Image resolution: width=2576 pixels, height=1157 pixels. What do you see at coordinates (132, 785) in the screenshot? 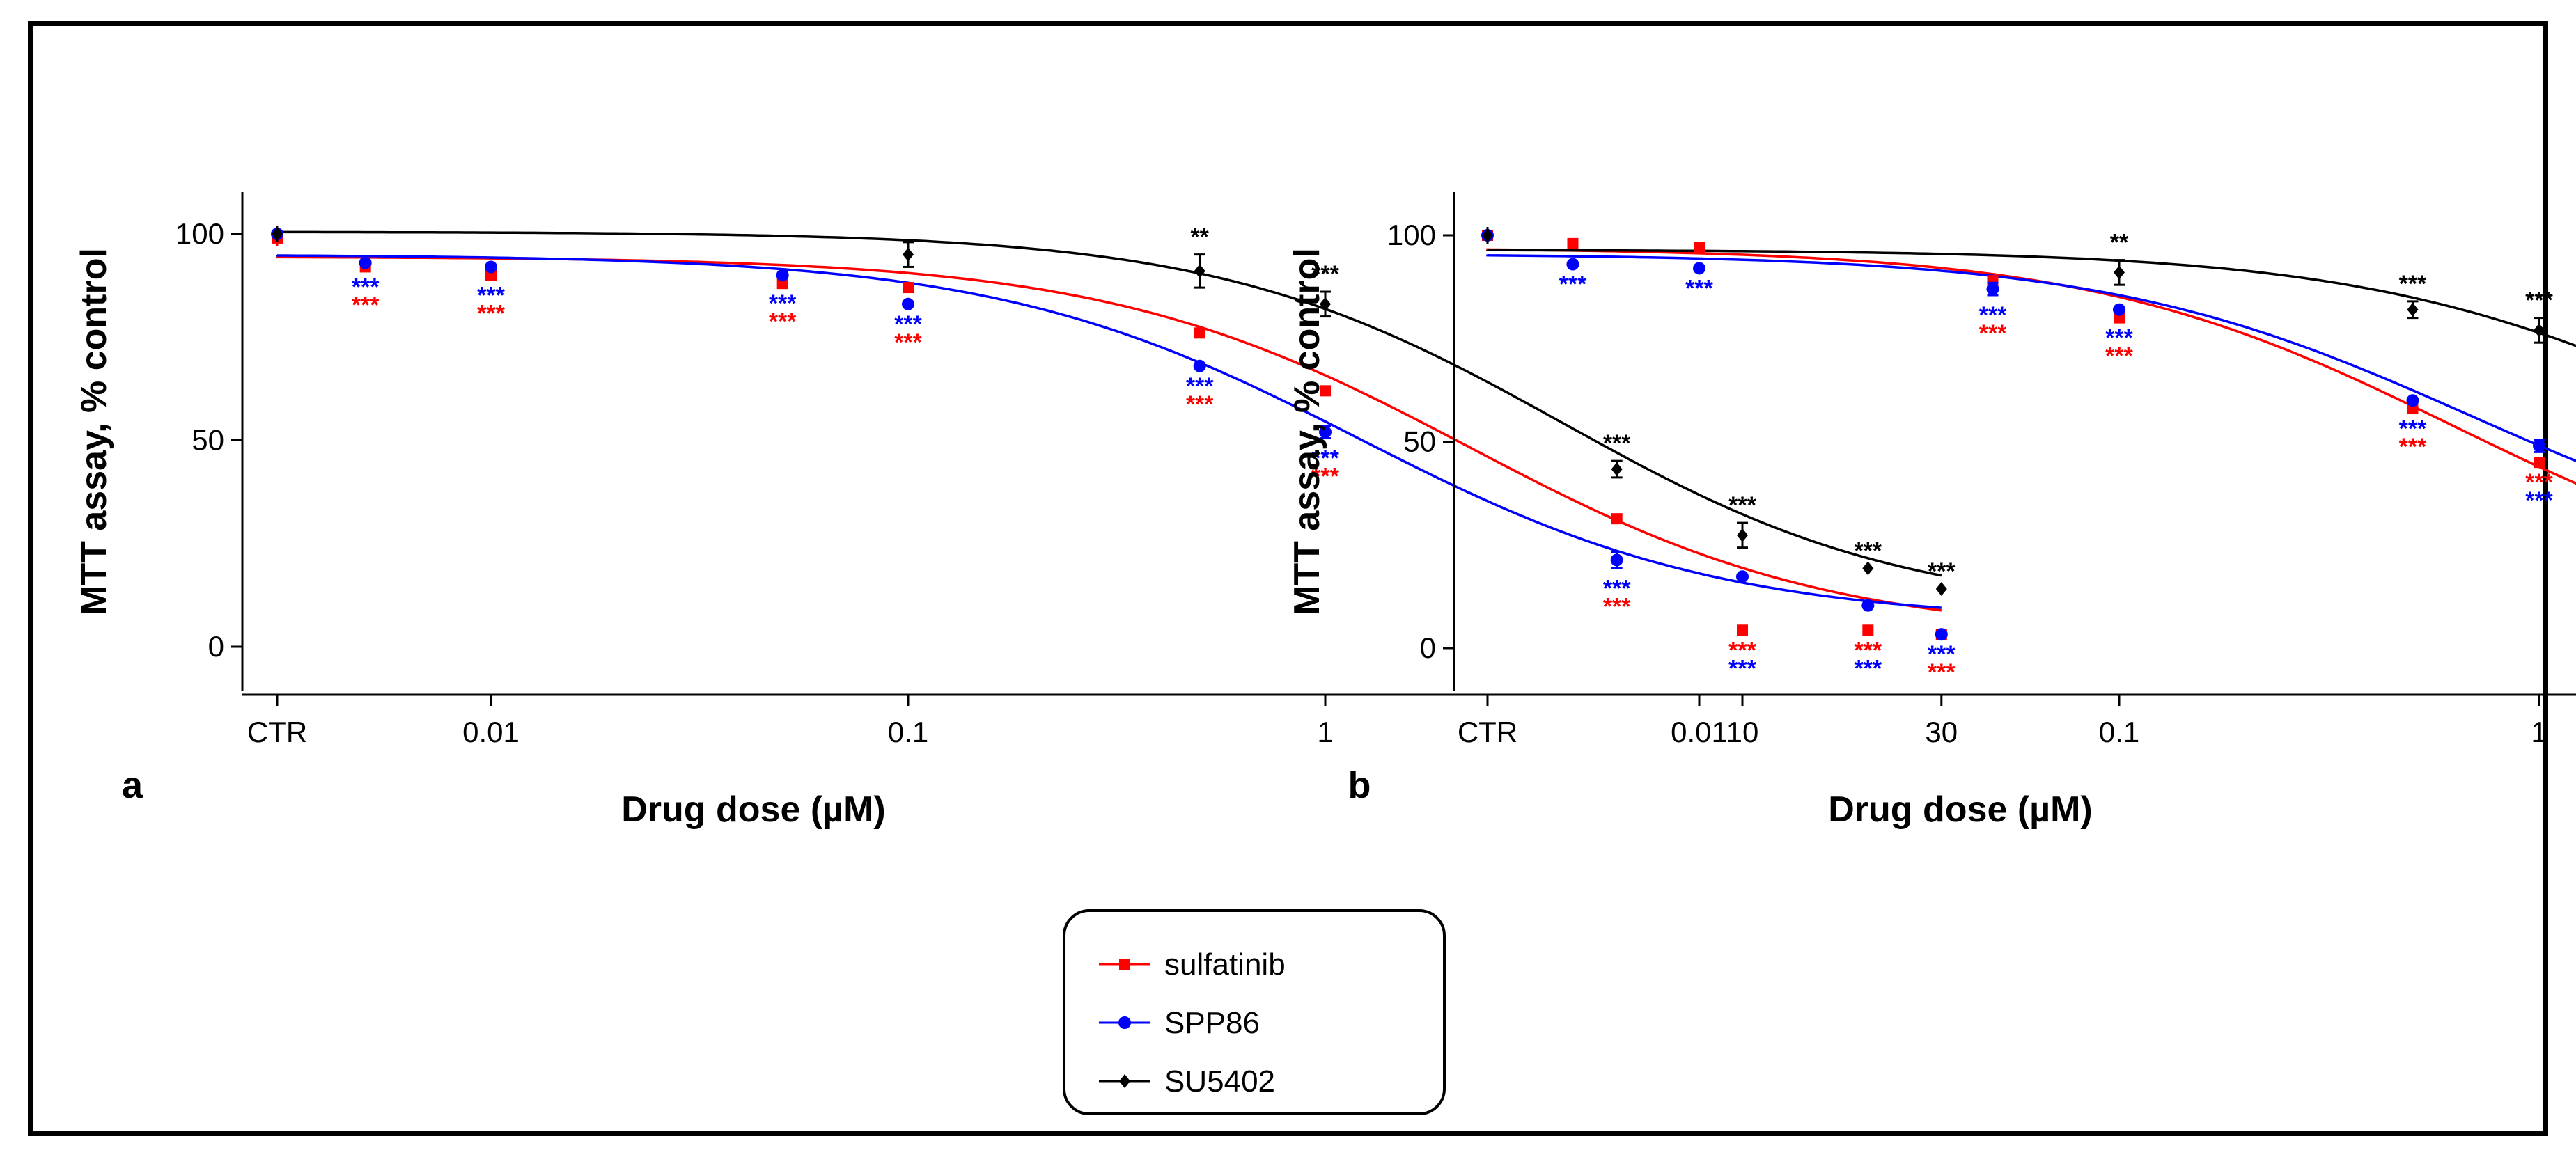
I see `panel-letter: a` at bounding box center [132, 785].